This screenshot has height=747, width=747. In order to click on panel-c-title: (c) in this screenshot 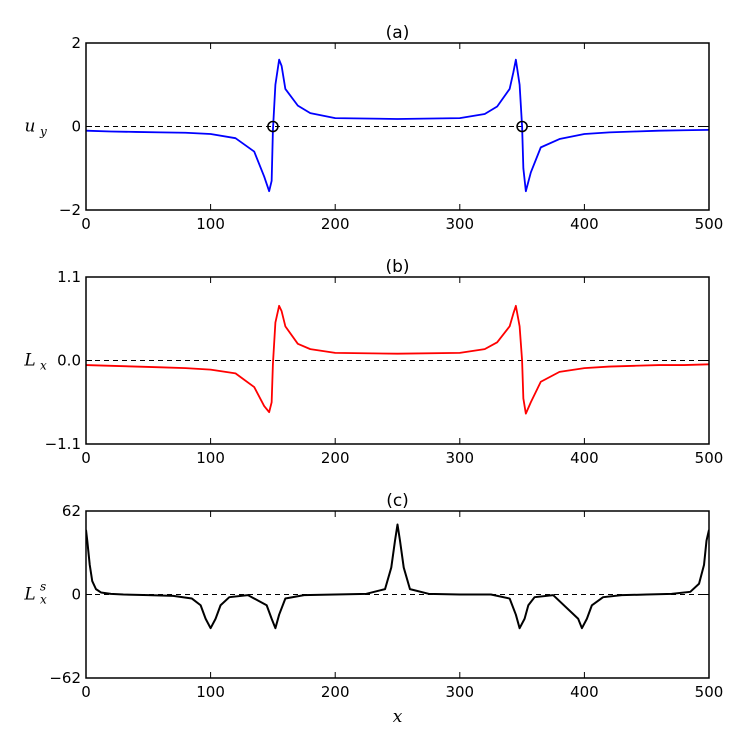, I will do `click(397, 501)`.